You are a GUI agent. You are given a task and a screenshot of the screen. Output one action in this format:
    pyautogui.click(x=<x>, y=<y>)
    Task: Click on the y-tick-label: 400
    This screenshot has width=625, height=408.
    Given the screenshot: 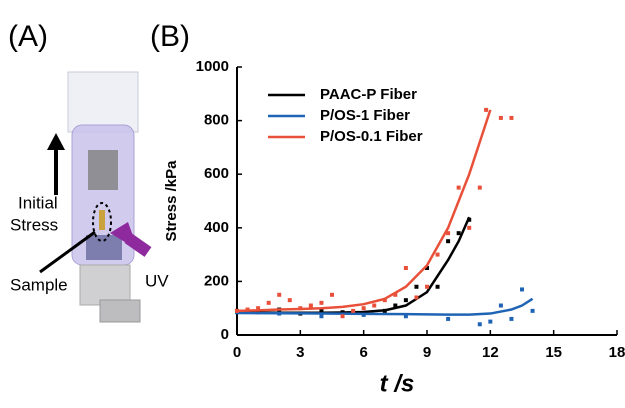 What is the action you would take?
    pyautogui.click(x=216, y=227)
    